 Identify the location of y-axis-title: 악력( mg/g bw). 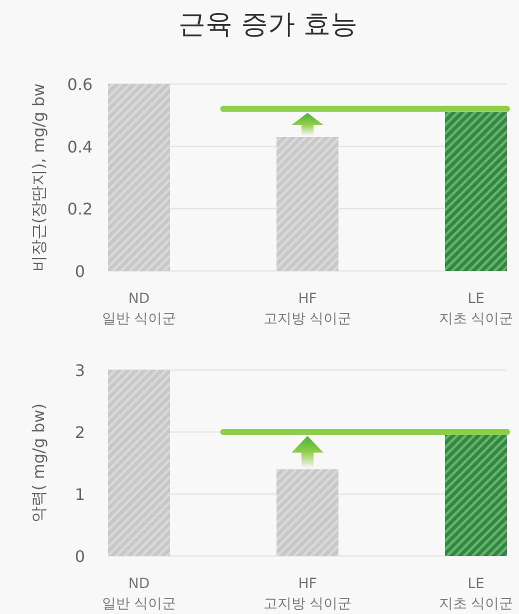
(38, 463).